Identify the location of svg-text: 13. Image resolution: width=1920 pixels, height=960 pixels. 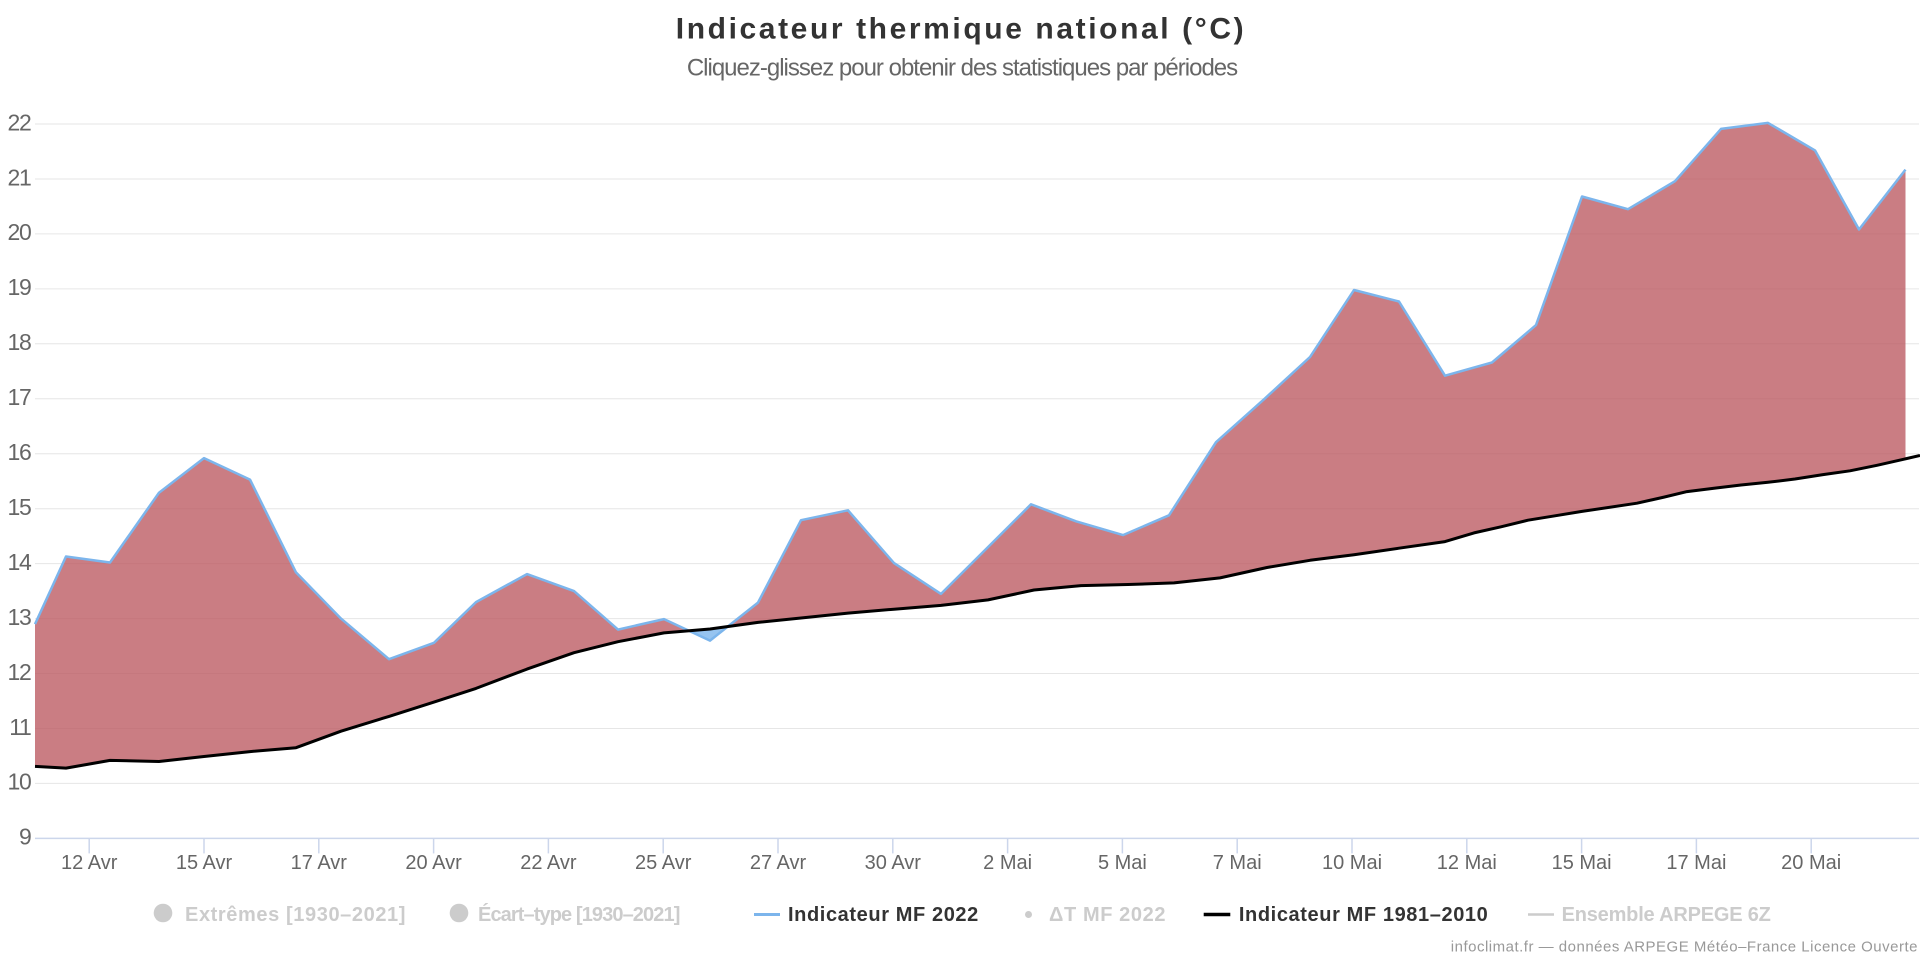
(19, 617).